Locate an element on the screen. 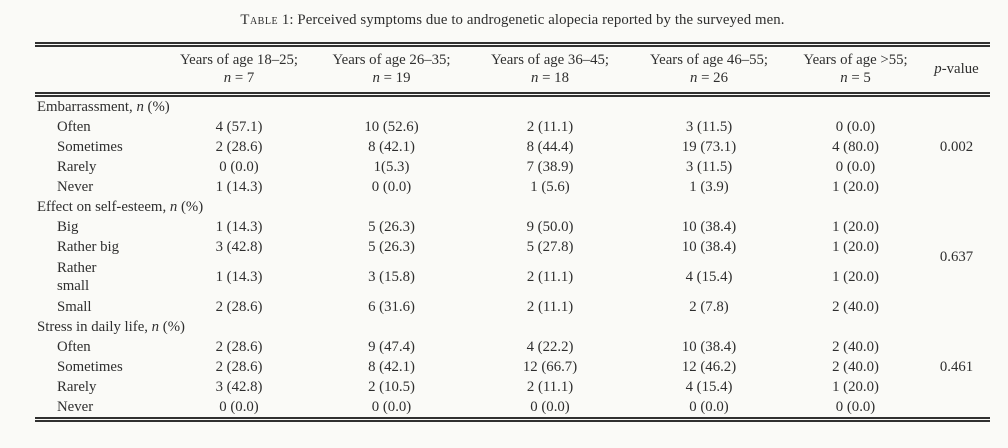 This screenshot has width=1008, height=448. p-value-cell-stress: 0.461 is located at coordinates (956, 366).